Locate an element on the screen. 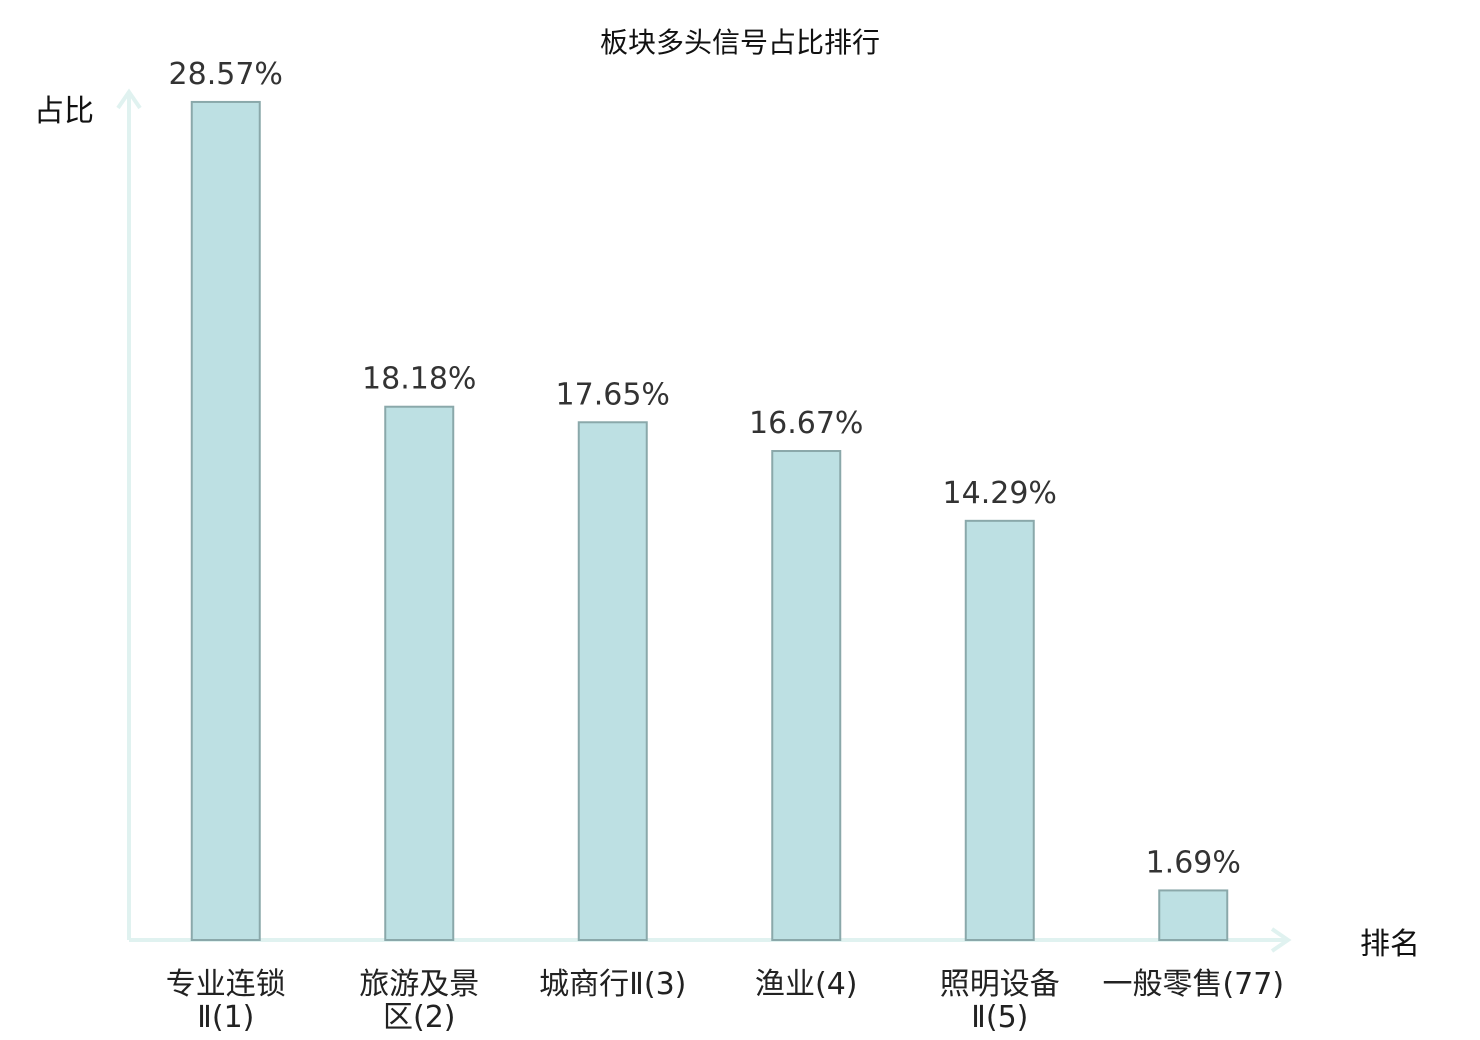  value-label-3: 17.65% is located at coordinates (613, 394).